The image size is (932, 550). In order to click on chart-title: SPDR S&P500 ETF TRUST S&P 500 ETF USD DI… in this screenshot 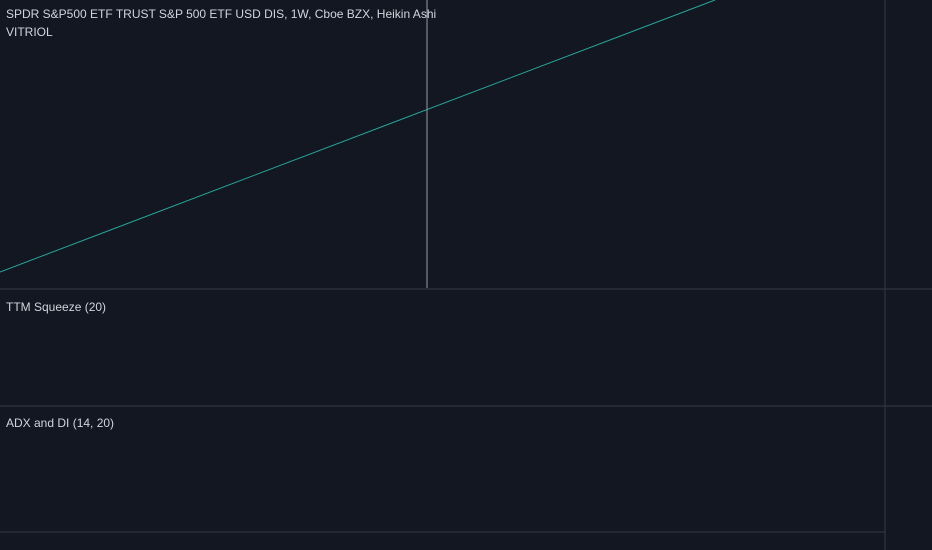, I will do `click(221, 14)`.